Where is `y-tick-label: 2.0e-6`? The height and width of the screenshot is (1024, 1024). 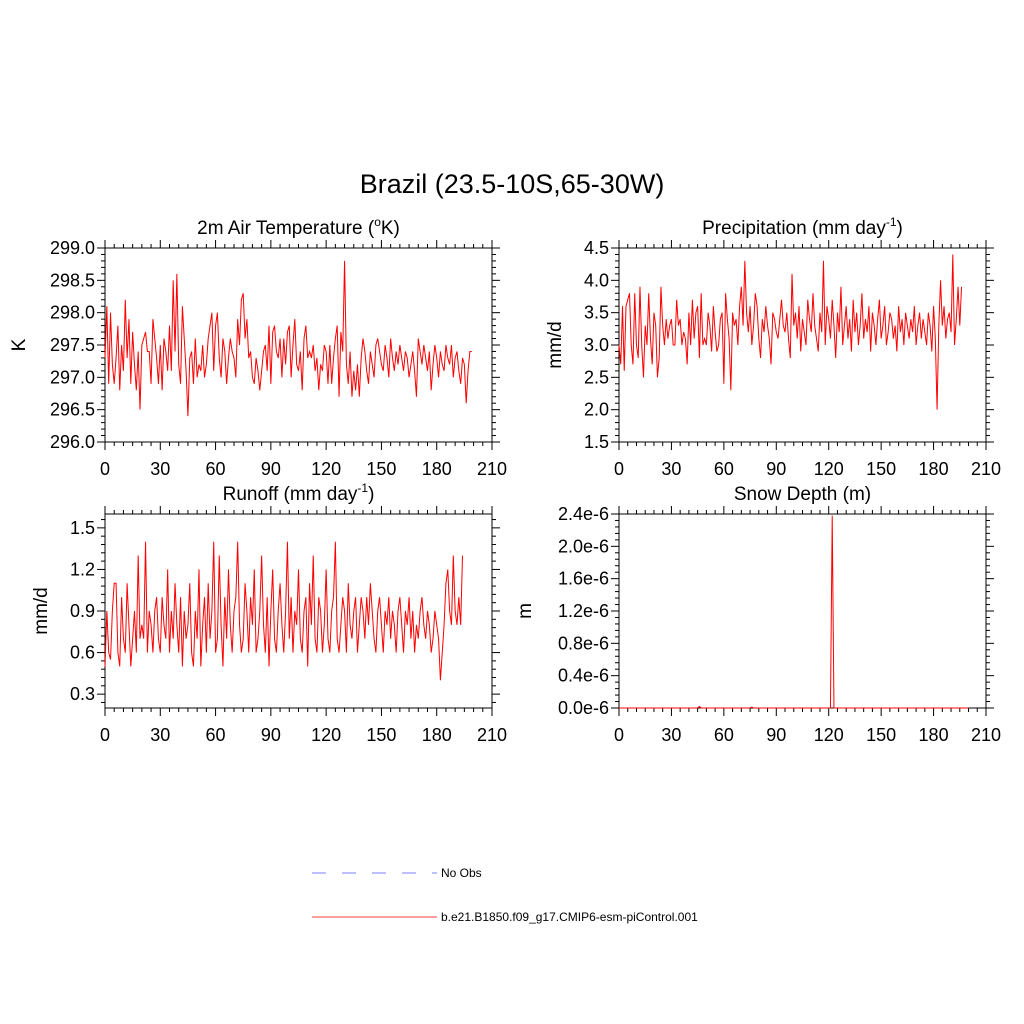
y-tick-label: 2.0e-6 is located at coordinates (583, 546).